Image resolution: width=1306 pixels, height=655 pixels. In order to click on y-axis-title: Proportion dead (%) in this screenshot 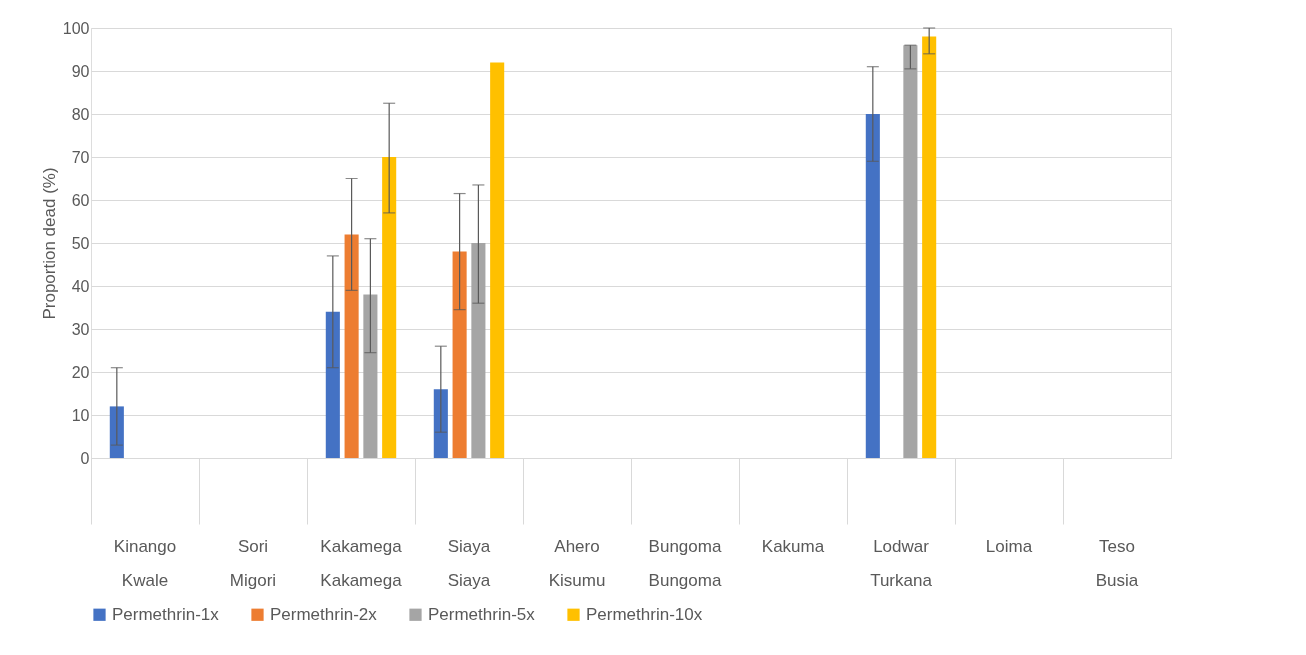, I will do `click(49, 243)`.